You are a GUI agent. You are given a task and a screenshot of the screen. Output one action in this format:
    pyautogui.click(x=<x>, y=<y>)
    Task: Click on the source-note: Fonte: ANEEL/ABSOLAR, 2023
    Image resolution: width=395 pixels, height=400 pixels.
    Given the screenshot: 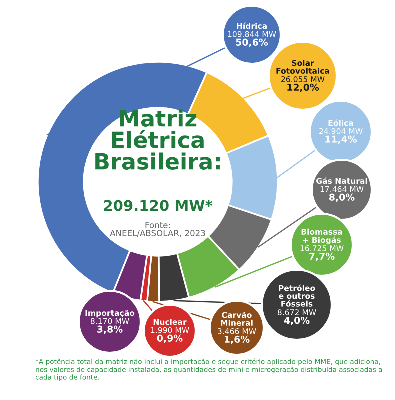 What is the action you would take?
    pyautogui.click(x=158, y=230)
    